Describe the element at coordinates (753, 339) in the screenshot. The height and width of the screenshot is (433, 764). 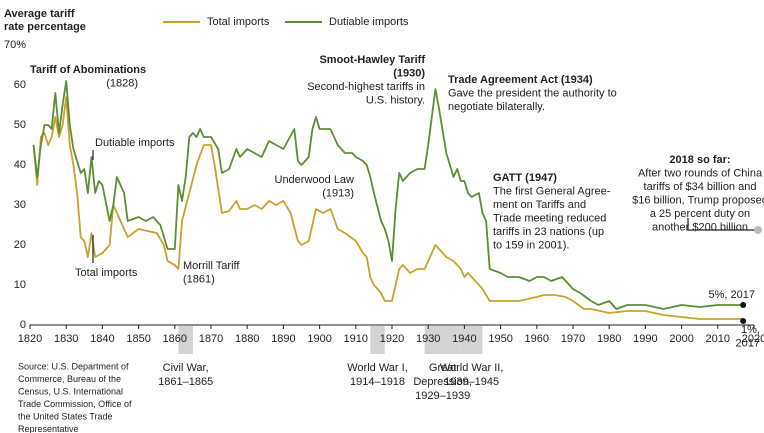
I see `x-tick-label: 2020` at that location.